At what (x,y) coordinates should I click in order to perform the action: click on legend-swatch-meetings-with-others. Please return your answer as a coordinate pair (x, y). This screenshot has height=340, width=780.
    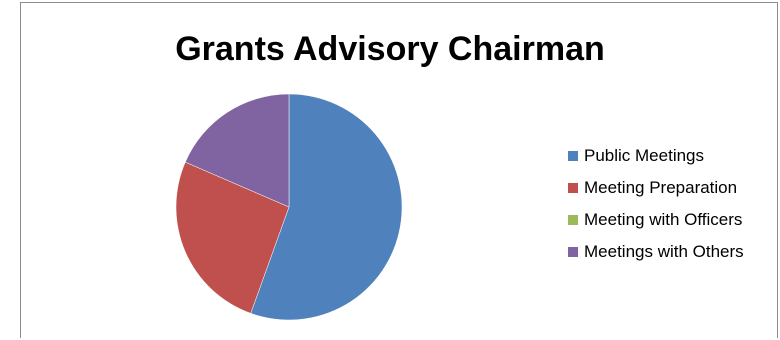
    Looking at the image, I should click on (573, 252).